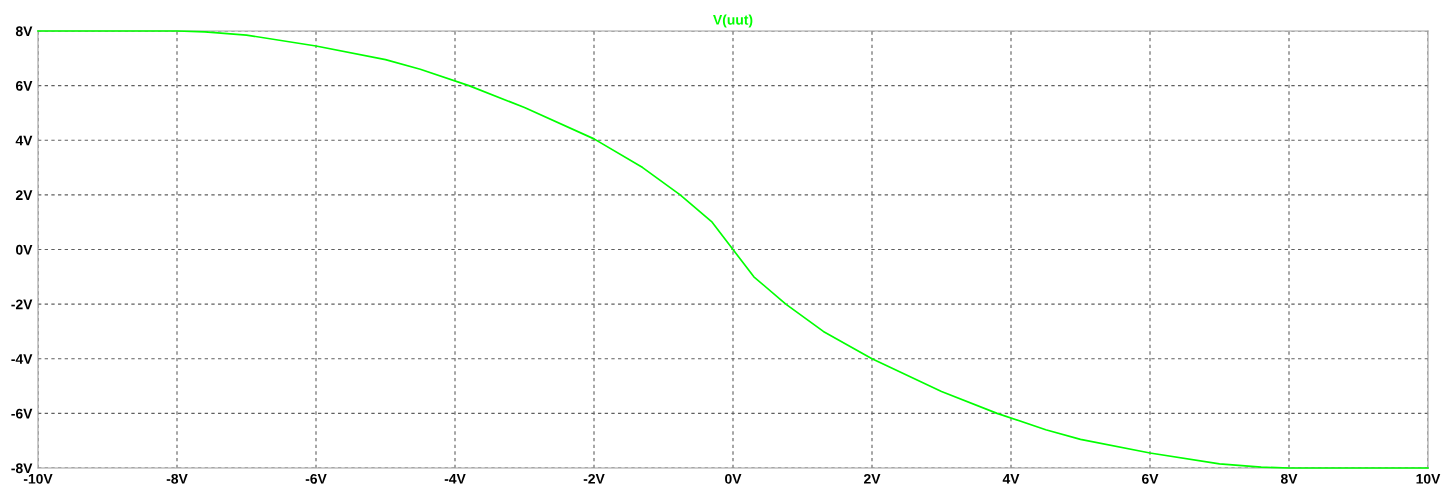  What do you see at coordinates (177, 478) in the screenshot?
I see `x-tick-label: -8V` at bounding box center [177, 478].